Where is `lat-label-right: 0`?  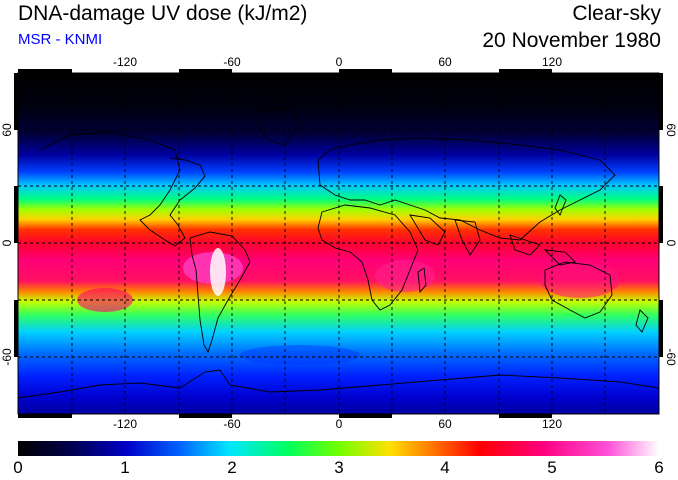
lat-label-right: 0 is located at coordinates (671, 243).